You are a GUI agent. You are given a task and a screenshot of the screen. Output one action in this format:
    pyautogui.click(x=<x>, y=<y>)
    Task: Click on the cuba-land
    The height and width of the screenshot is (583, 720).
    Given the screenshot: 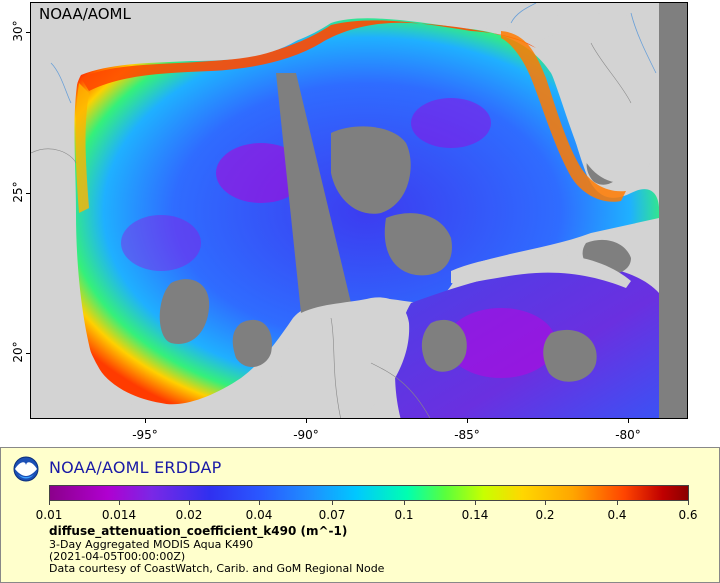 What is the action you would take?
    pyautogui.click(x=541, y=271)
    